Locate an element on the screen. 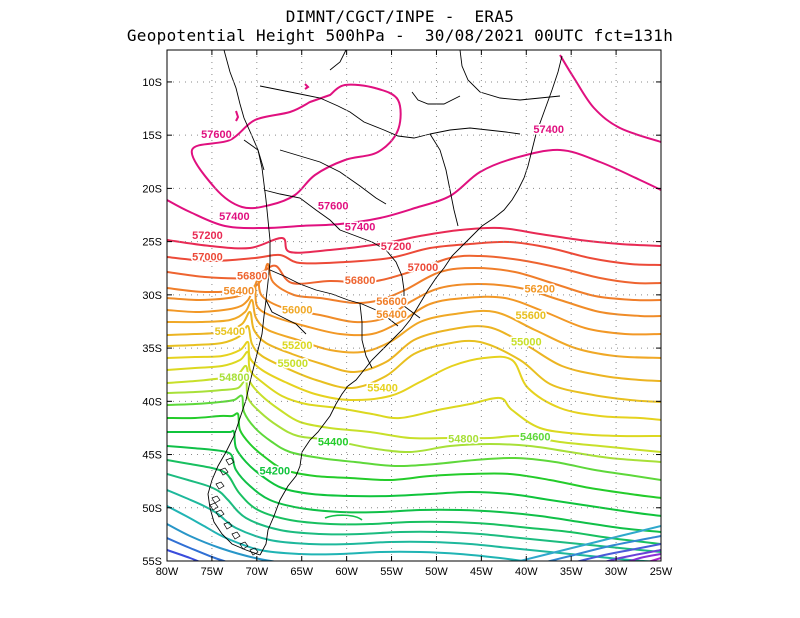  contour-label: 54400 is located at coordinates (333, 443).